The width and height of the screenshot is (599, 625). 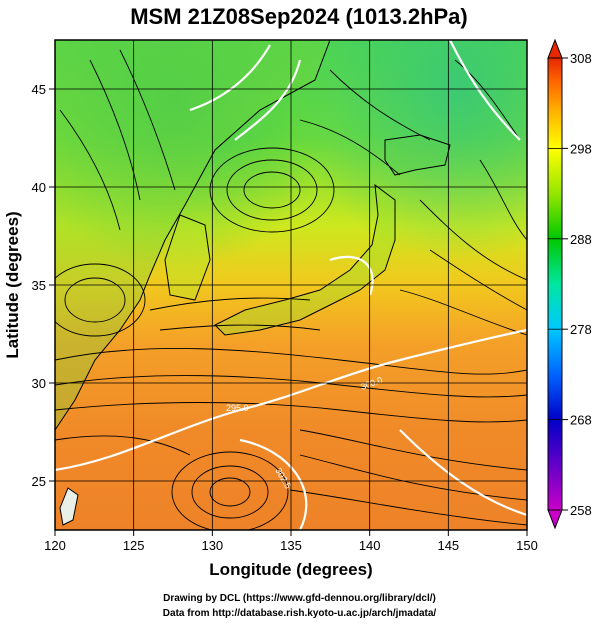 What do you see at coordinates (212, 545) in the screenshot?
I see `x-tick-label: 130` at bounding box center [212, 545].